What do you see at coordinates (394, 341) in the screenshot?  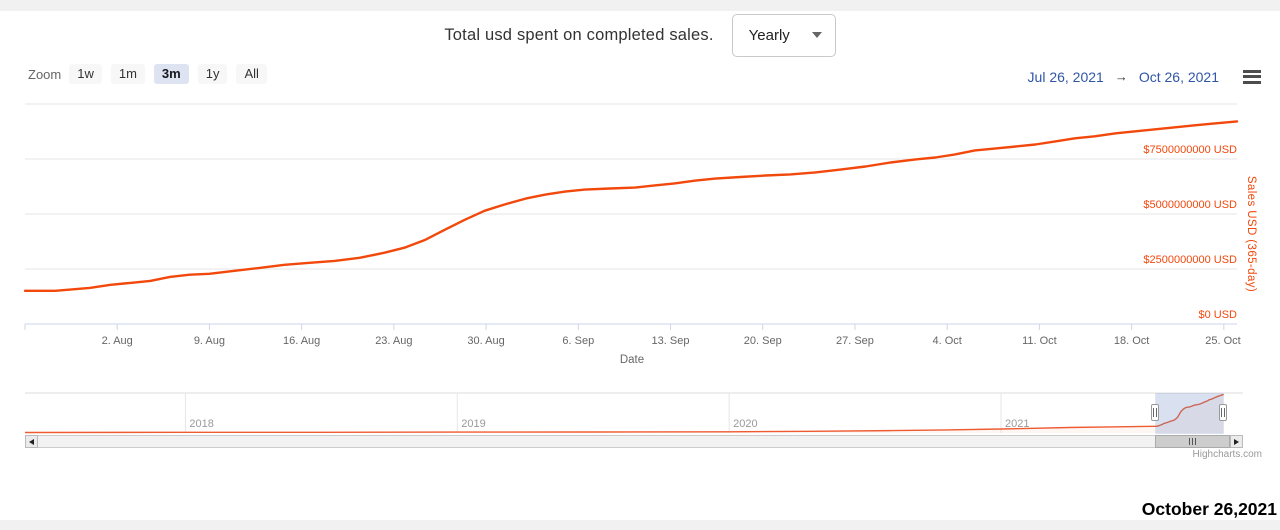 I see `x-axis-tick-label: 23. Aug` at bounding box center [394, 341].